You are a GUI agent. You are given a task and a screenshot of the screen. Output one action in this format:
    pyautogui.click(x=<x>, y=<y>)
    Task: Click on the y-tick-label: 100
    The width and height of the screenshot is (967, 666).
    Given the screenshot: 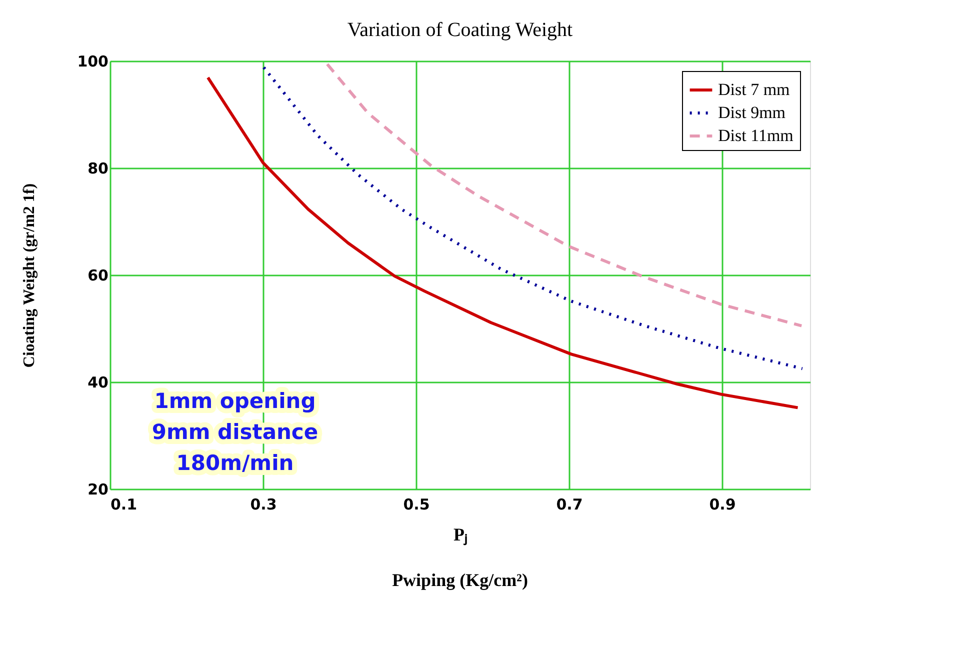 What is the action you would take?
    pyautogui.click(x=92, y=61)
    